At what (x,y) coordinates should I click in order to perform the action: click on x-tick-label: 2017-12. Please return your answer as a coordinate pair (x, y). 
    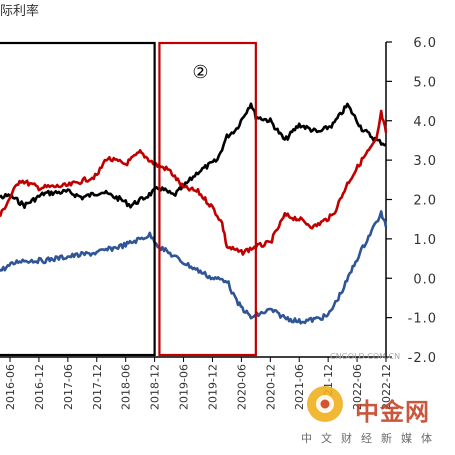
    Looking at the image, I should click on (97, 387).